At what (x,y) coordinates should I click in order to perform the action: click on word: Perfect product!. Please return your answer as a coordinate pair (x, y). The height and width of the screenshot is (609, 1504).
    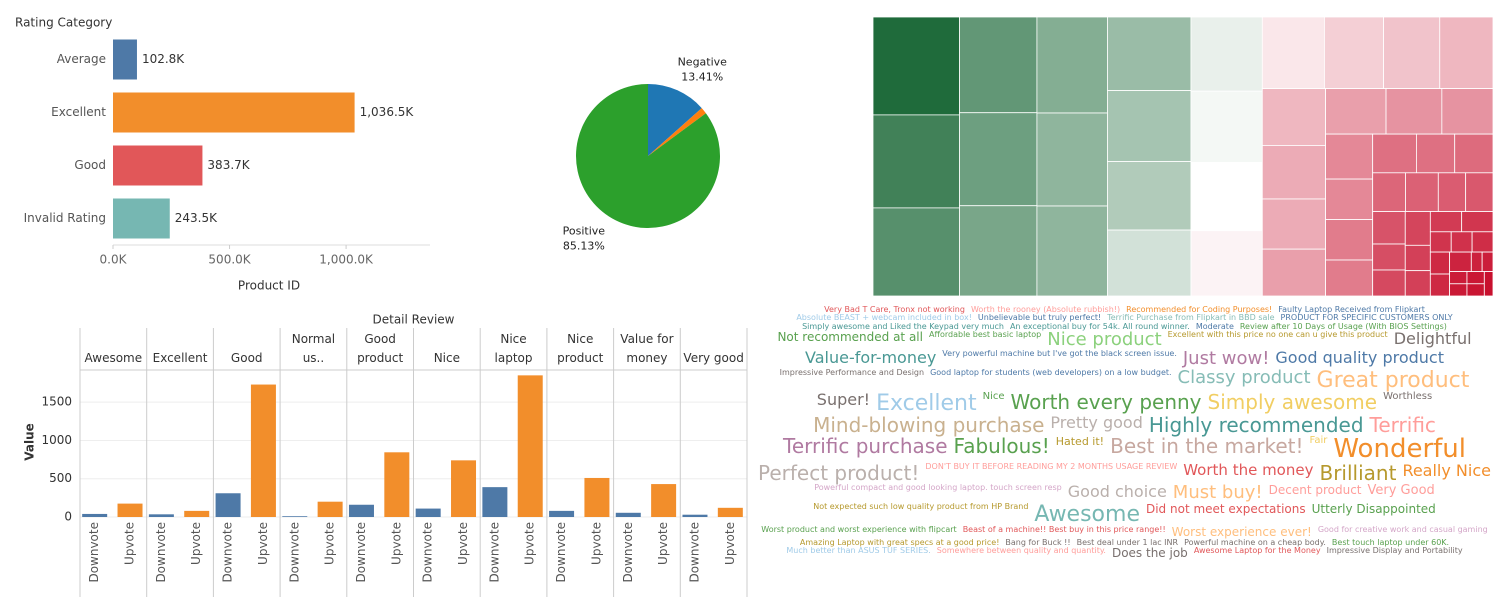
    Looking at the image, I should click on (839, 473).